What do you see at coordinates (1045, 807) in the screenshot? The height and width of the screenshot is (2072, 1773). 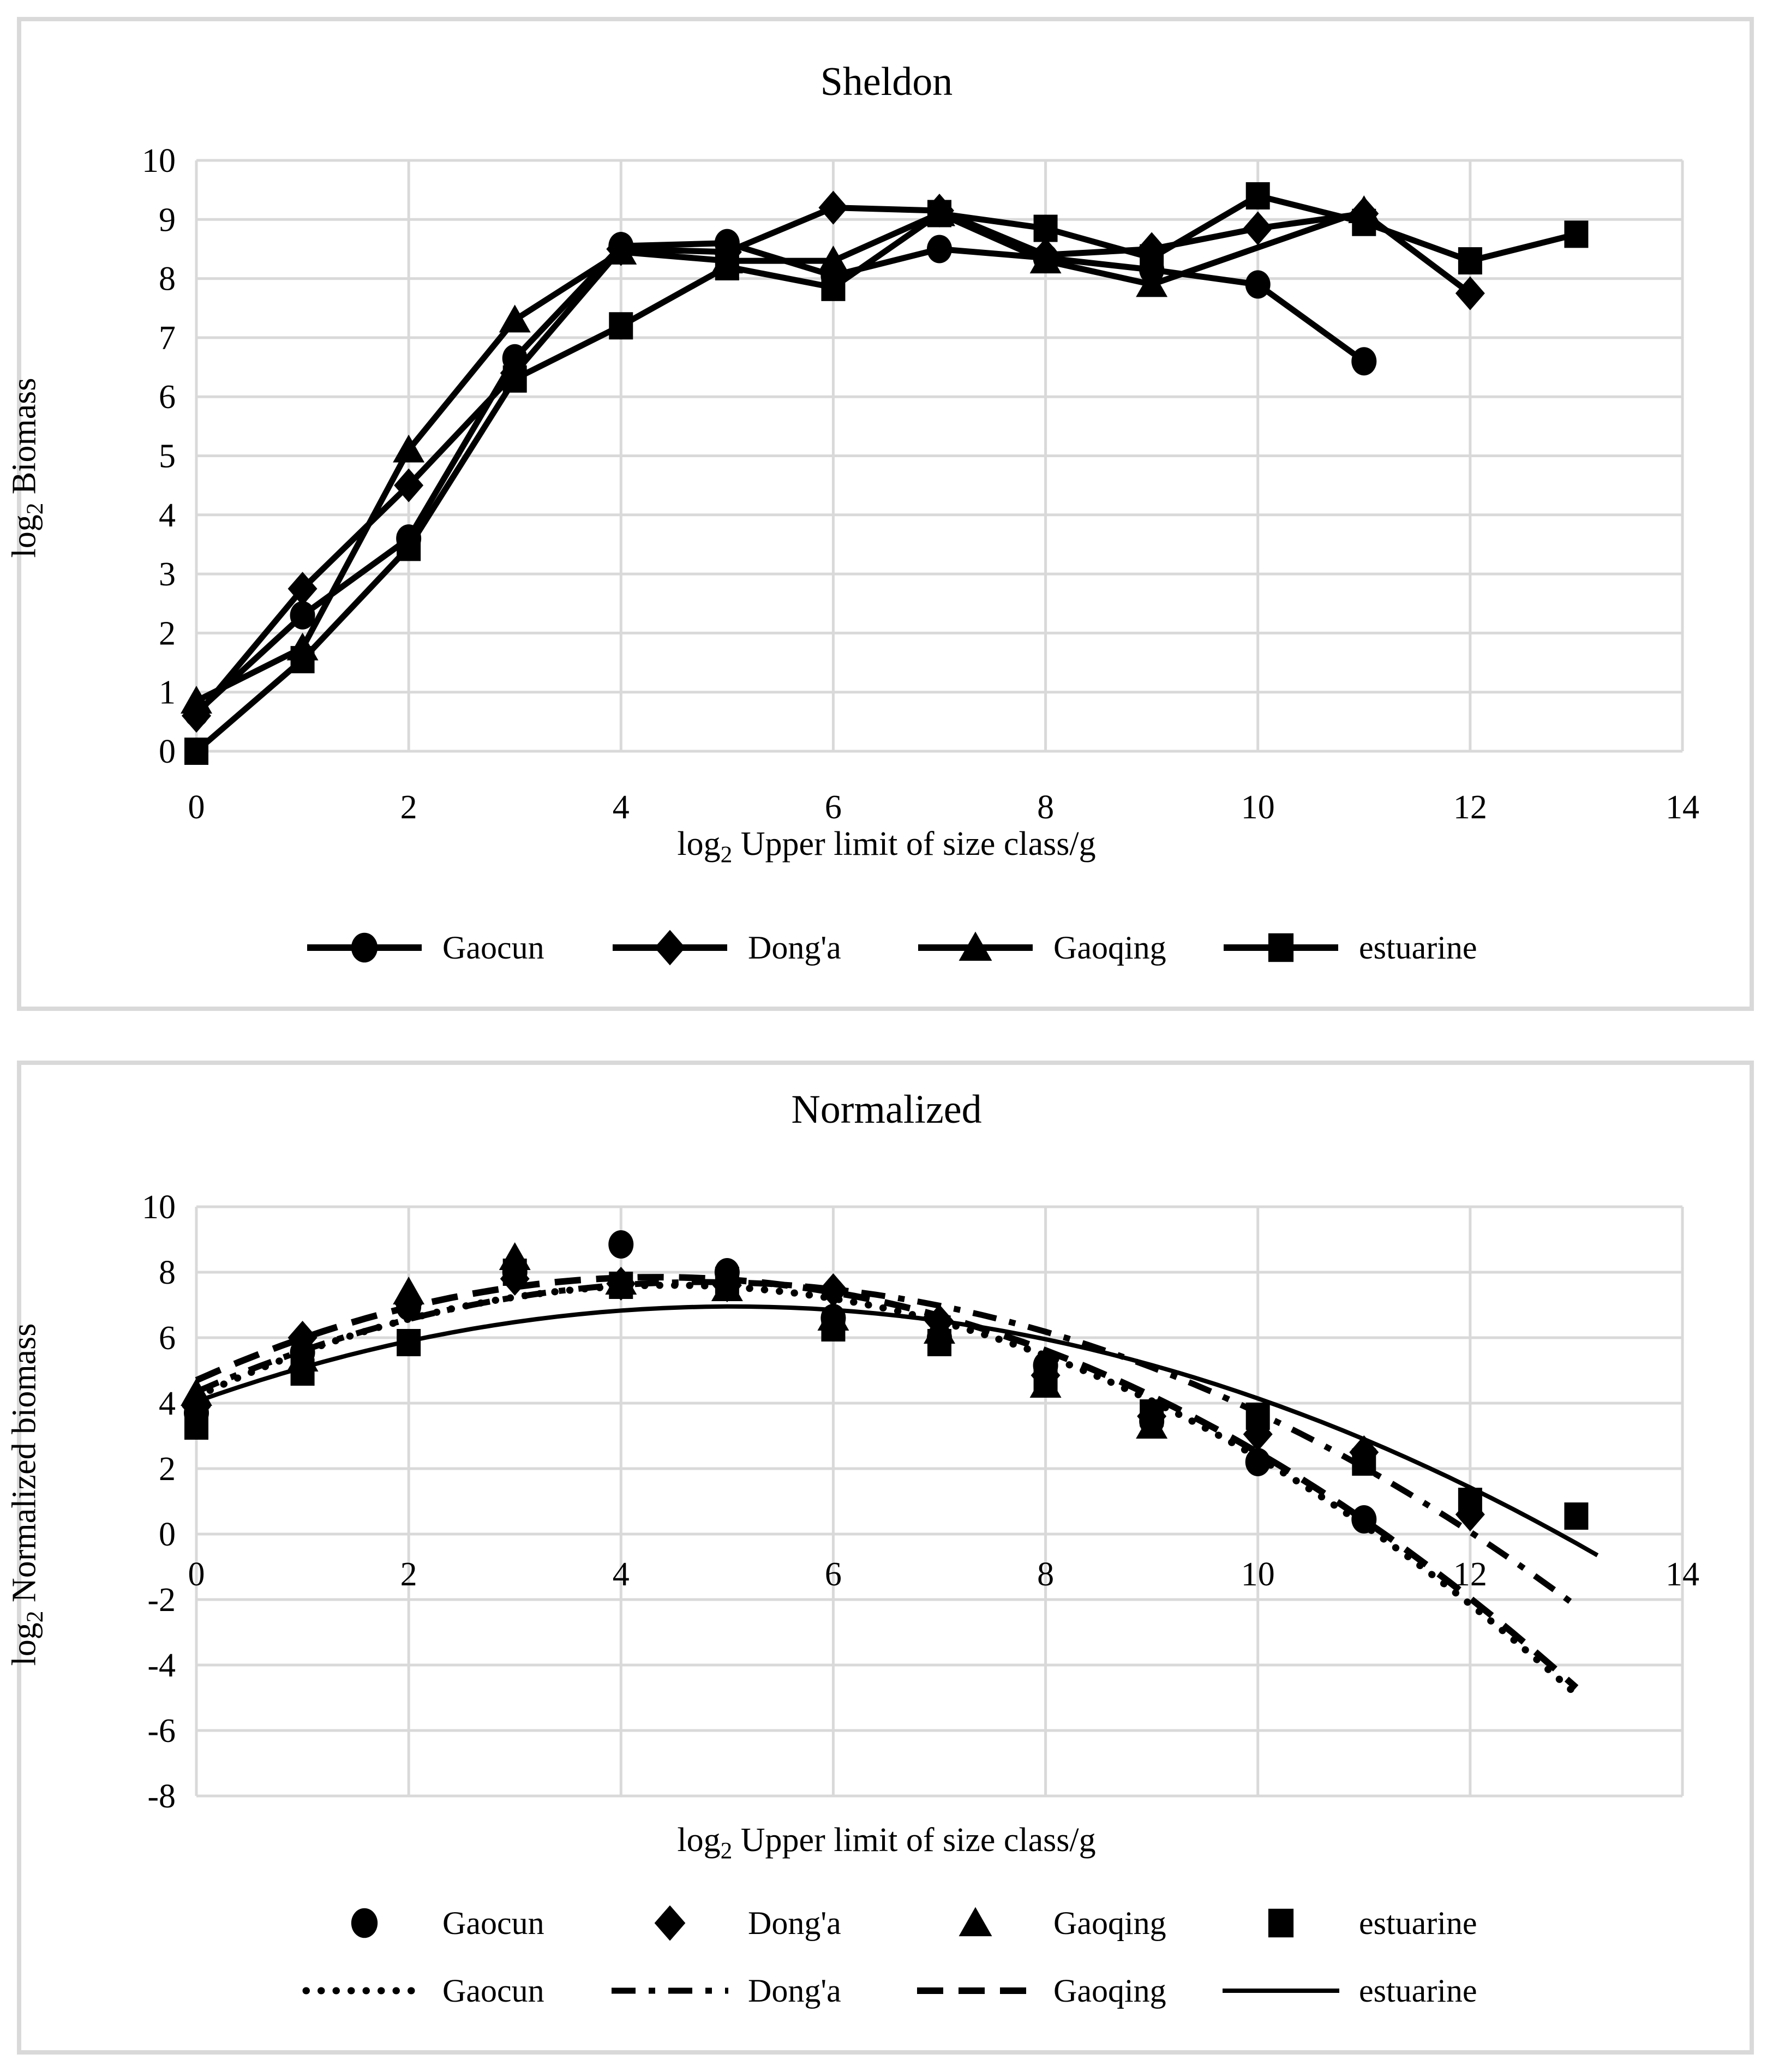 I see `x-tick-label: 8` at bounding box center [1045, 807].